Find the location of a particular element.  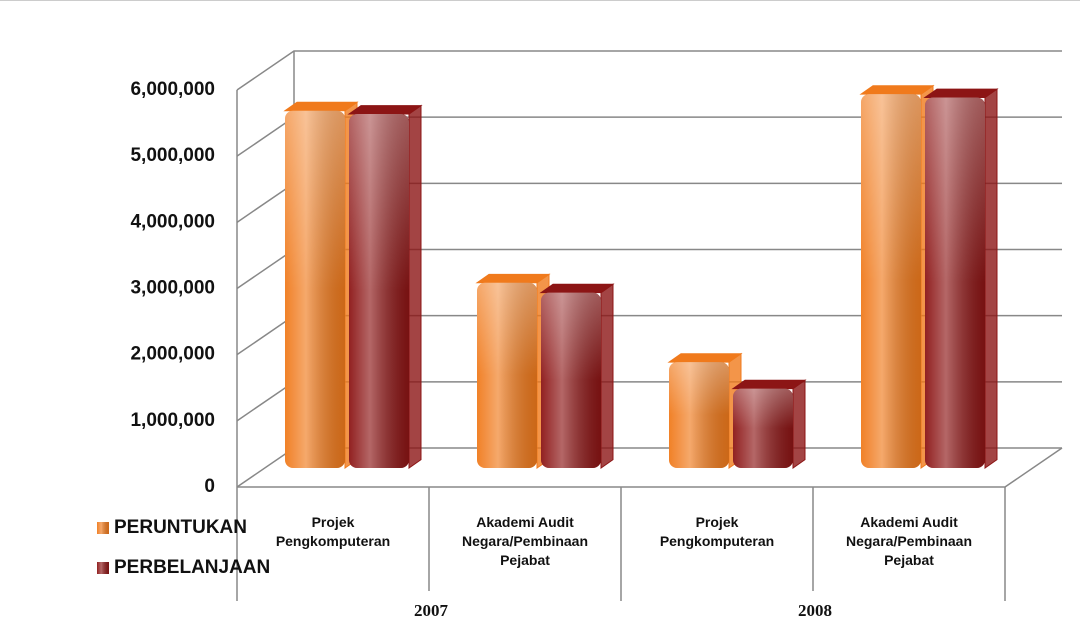

group-label: 2008 is located at coordinates (815, 610).